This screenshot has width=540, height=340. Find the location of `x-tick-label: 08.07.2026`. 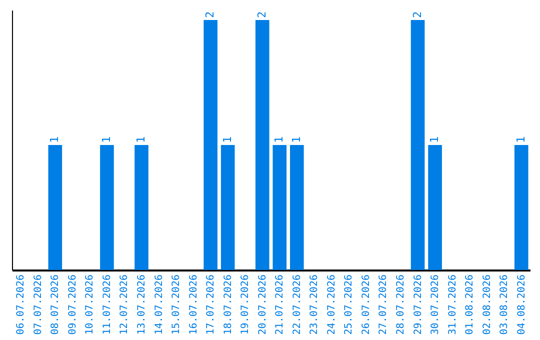

x-tick-label: 08.07.2026 is located at coordinates (56, 304).